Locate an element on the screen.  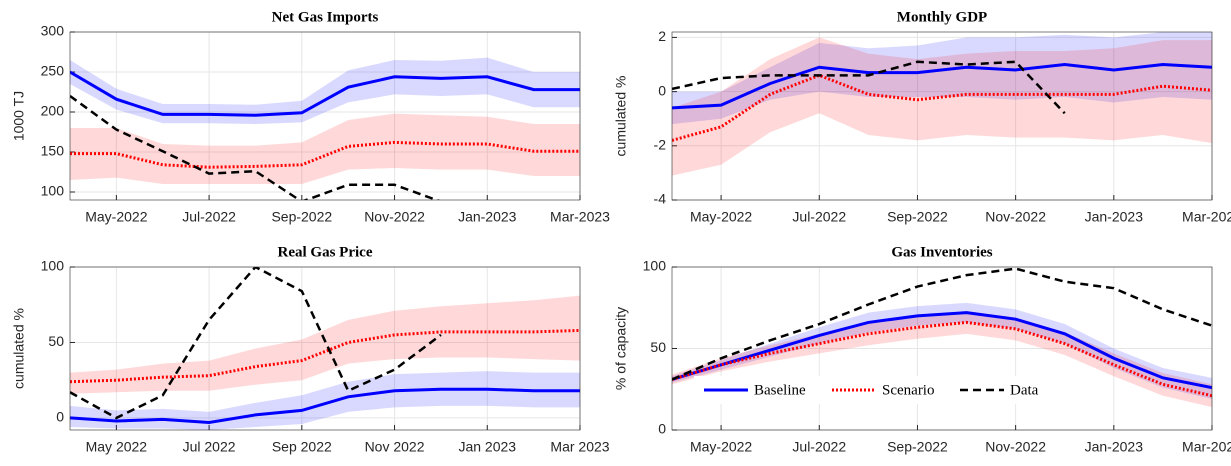
axes-box is located at coordinates (325, 348).